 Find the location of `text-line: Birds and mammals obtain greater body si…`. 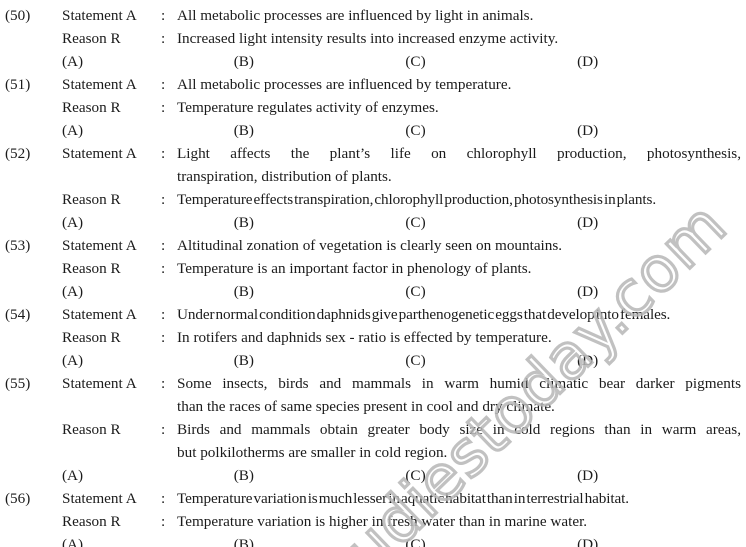

text-line: Birds and mammals obtain greater body si… is located at coordinates (459, 429).